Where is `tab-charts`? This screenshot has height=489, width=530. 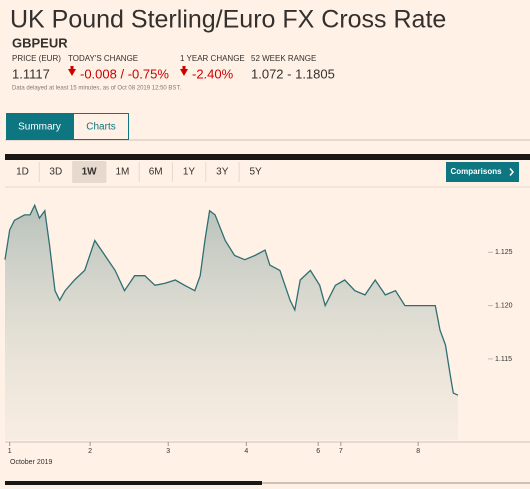 tab-charts is located at coordinates (101, 126).